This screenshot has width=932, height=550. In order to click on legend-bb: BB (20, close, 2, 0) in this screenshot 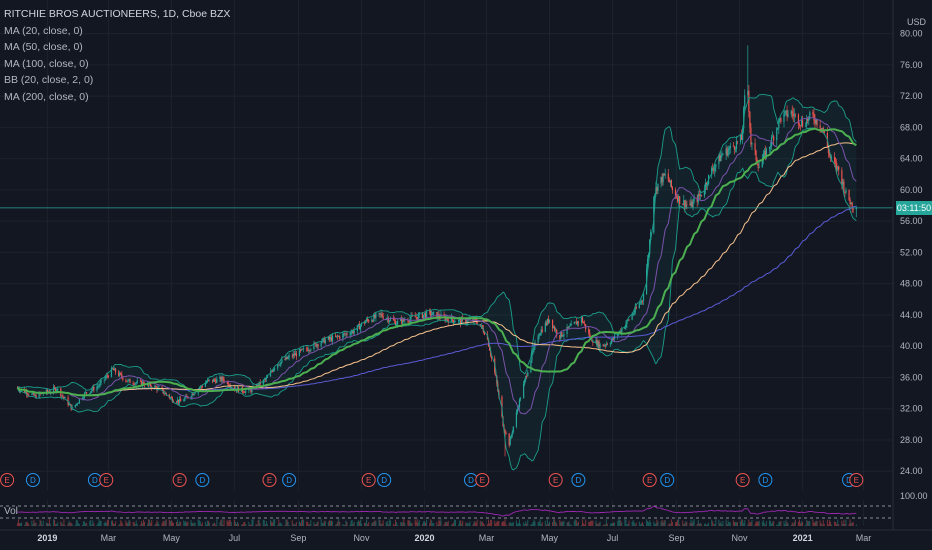, I will do `click(49, 80)`.